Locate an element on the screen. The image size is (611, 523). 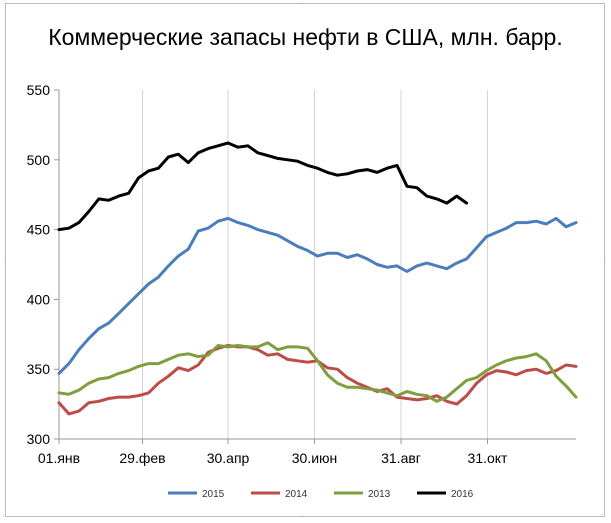
resize-handle-bottom-right: ∴ is located at coordinates (602, 516).